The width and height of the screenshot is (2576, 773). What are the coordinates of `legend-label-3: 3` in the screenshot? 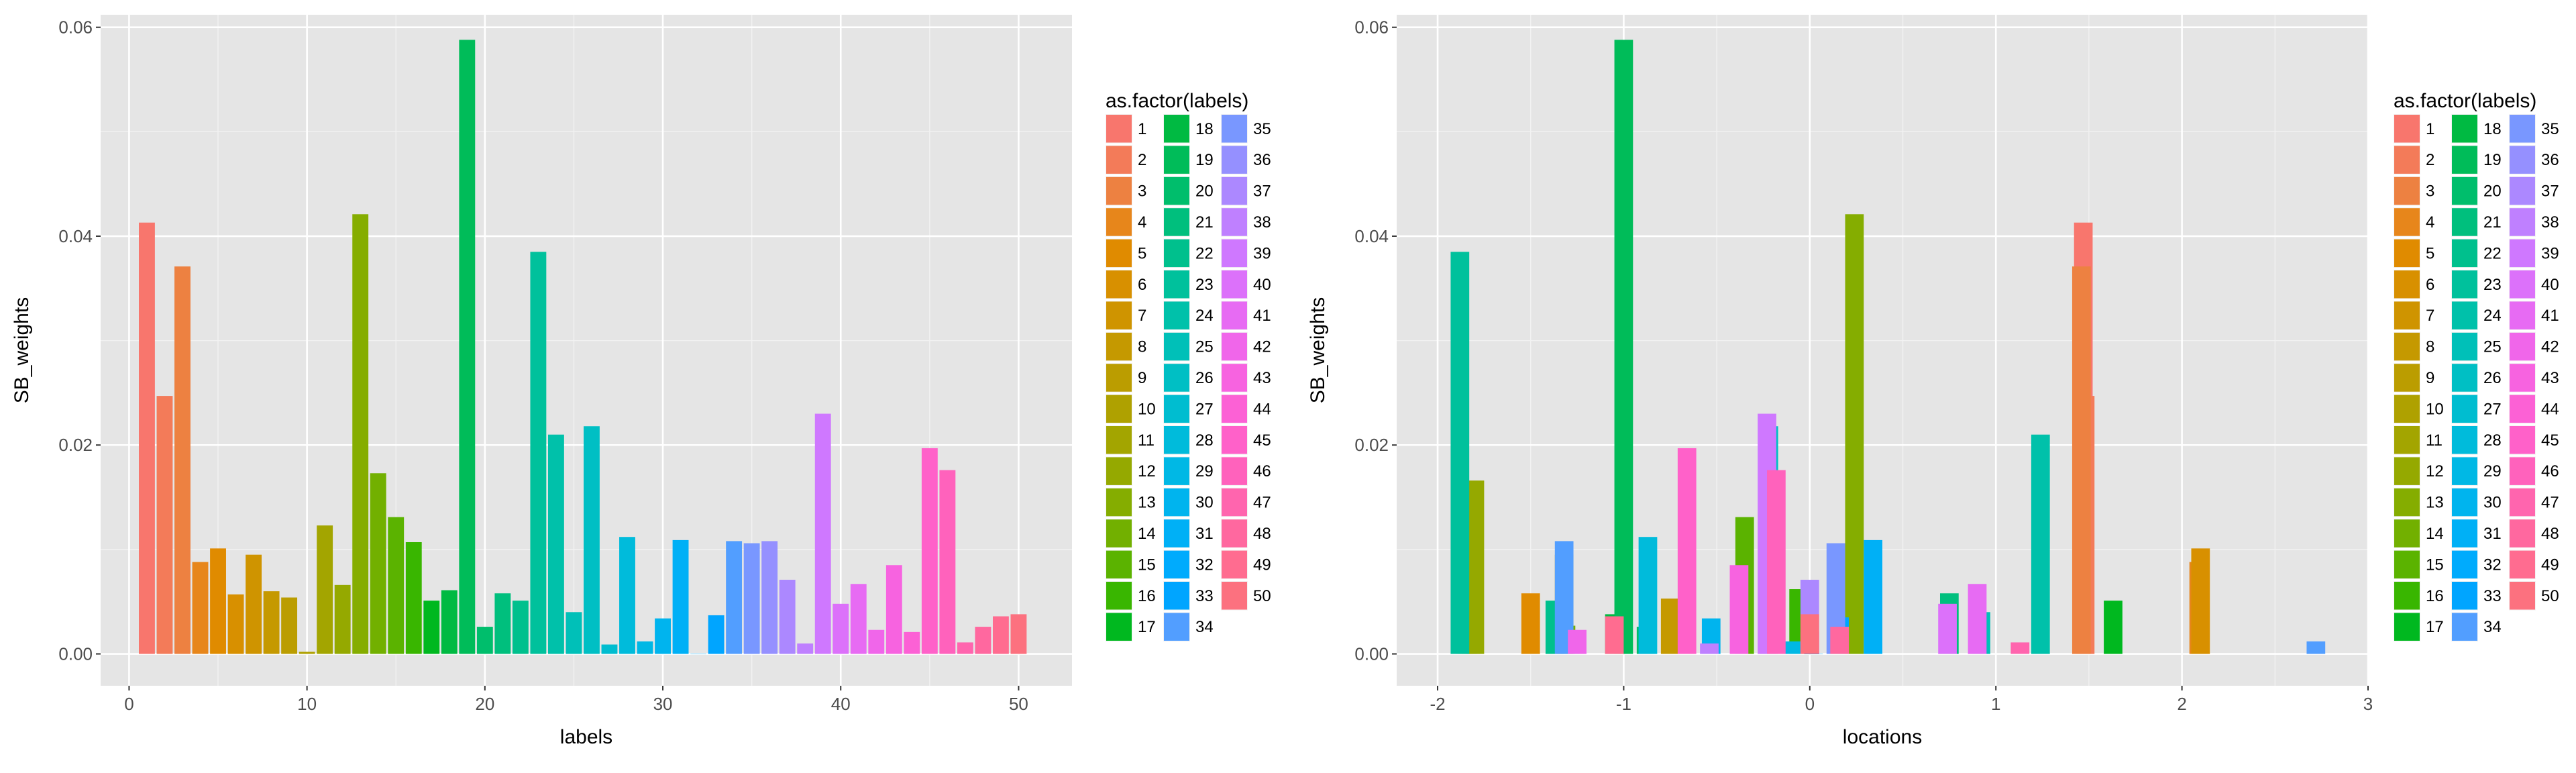 It's located at (1142, 192).